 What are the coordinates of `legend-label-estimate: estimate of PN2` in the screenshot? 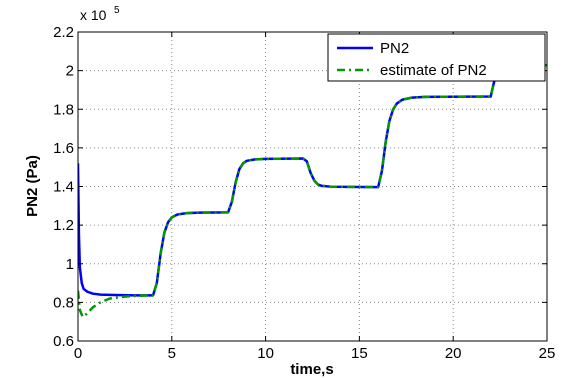 It's located at (433, 70).